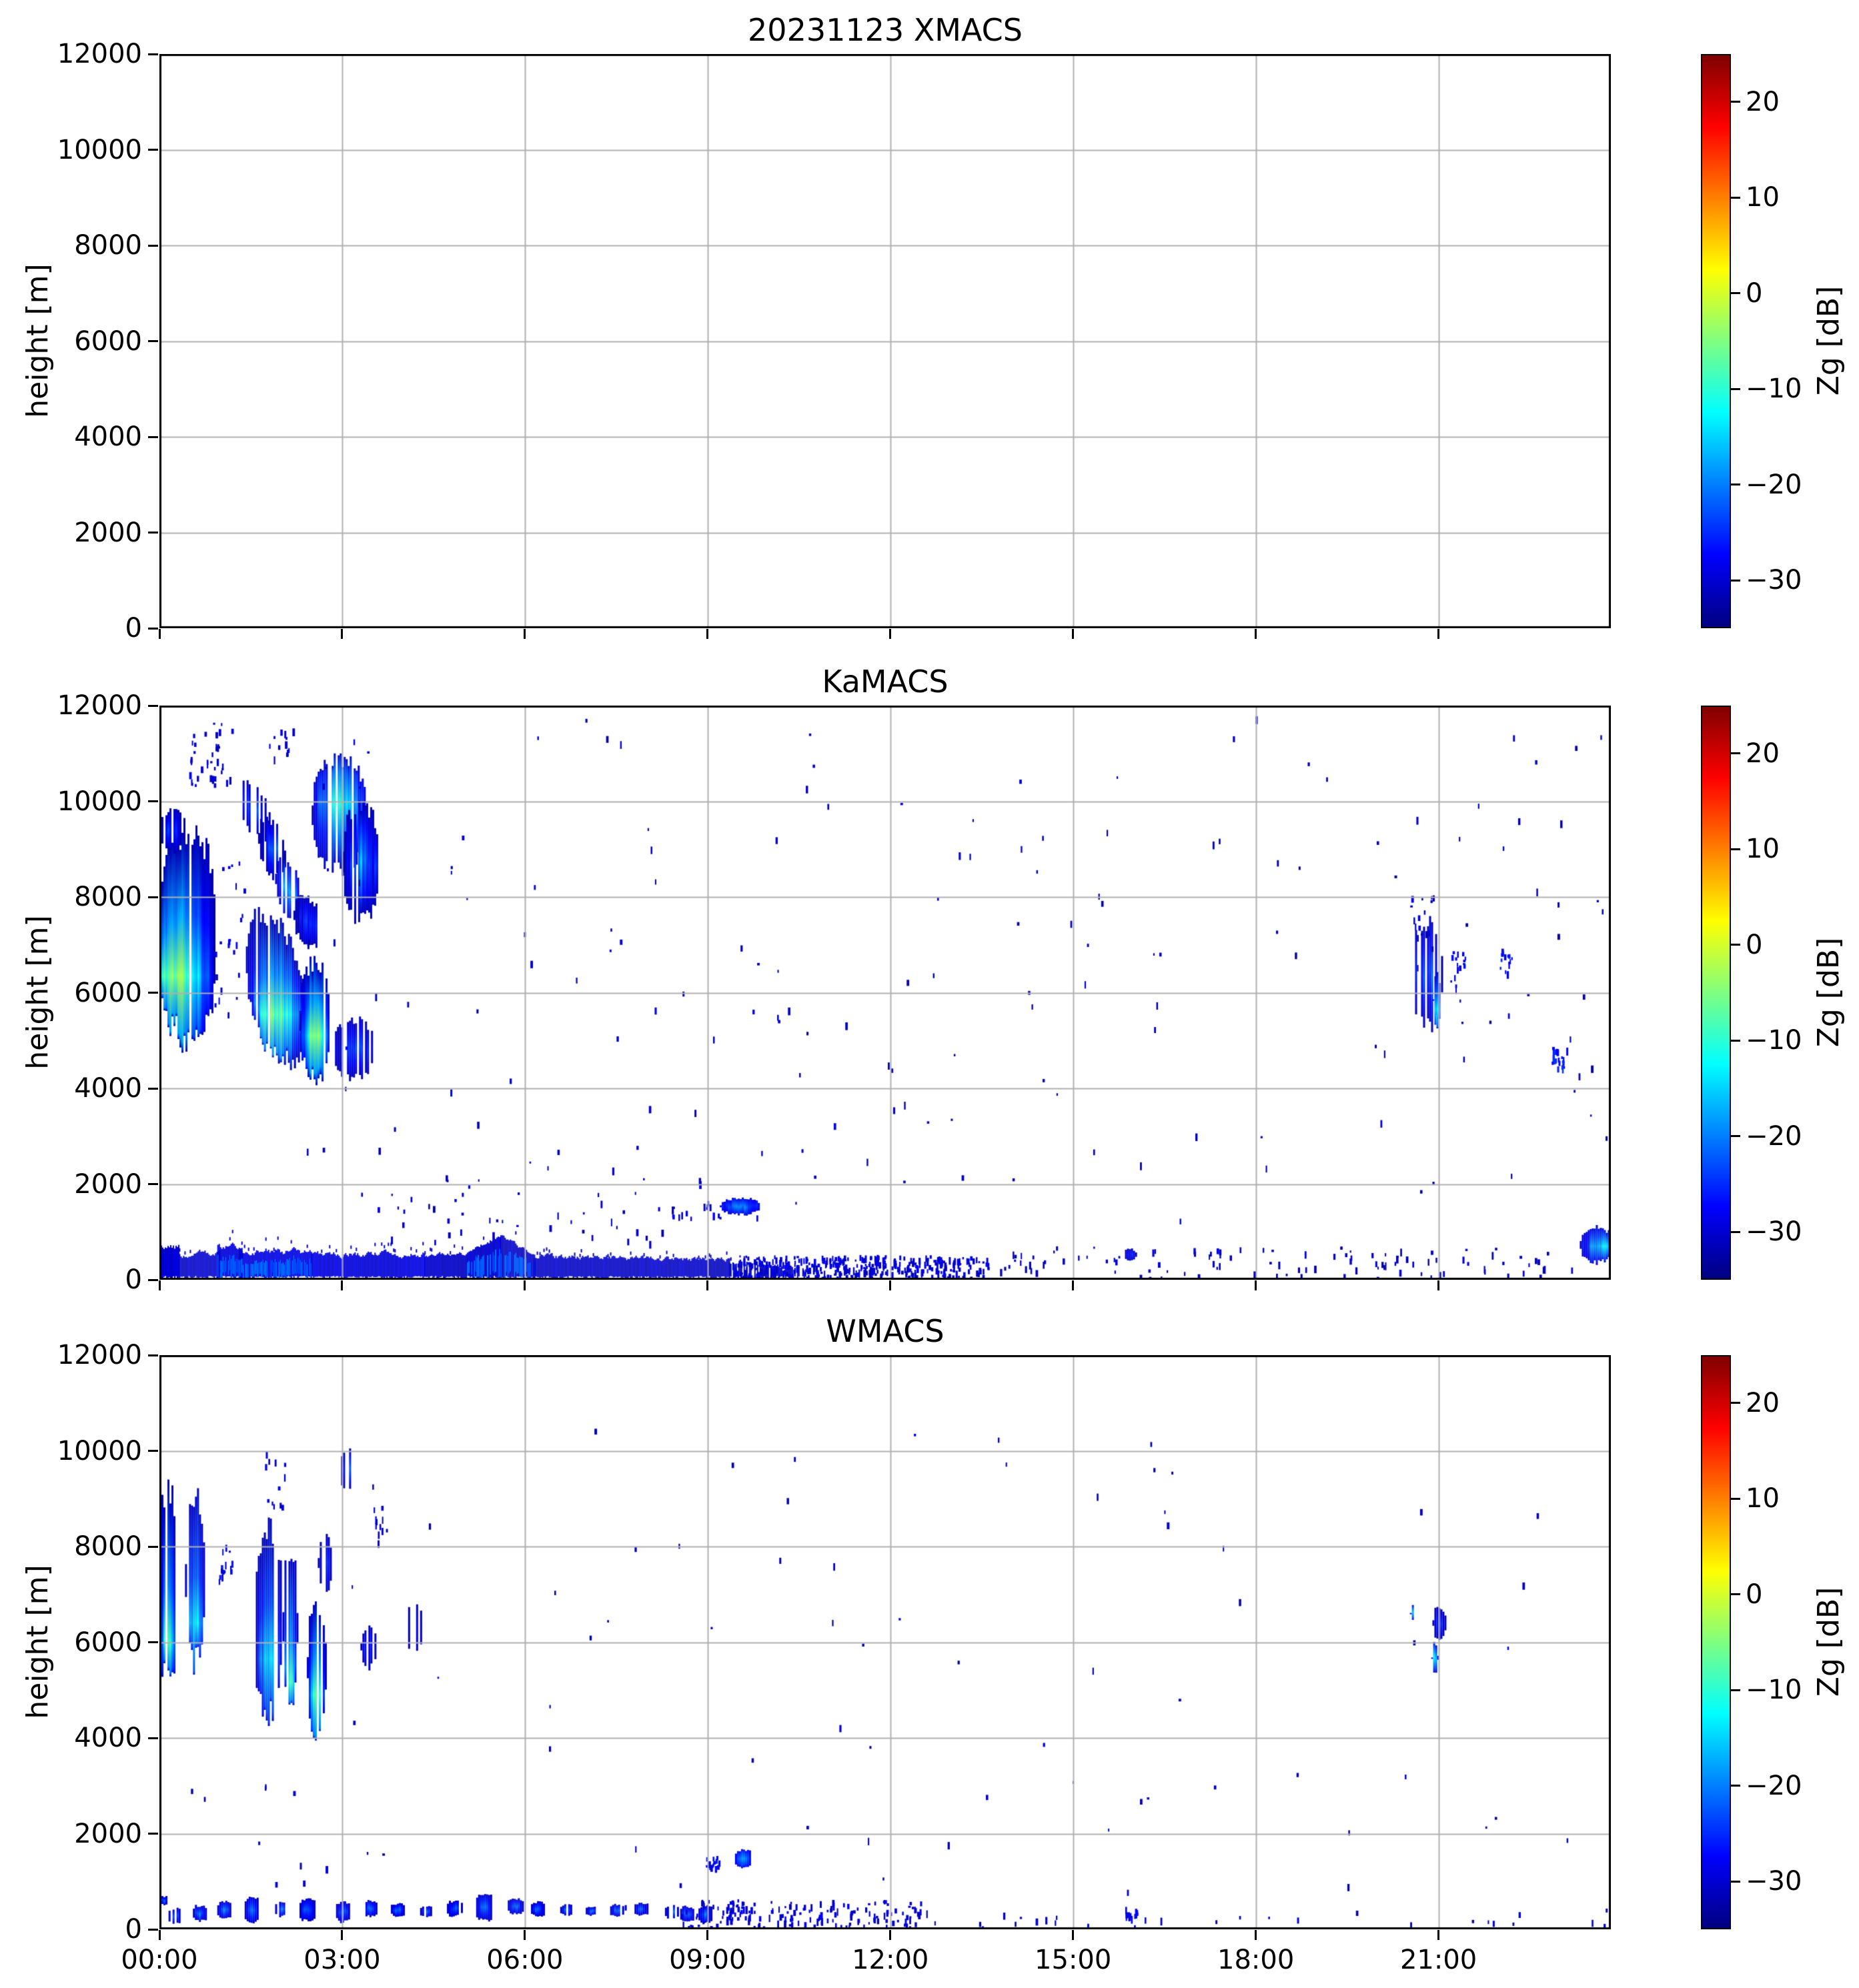 Image resolution: width=1859 pixels, height=1988 pixels. What do you see at coordinates (1716, 1642) in the screenshot?
I see `colorbar-wmacs` at bounding box center [1716, 1642].